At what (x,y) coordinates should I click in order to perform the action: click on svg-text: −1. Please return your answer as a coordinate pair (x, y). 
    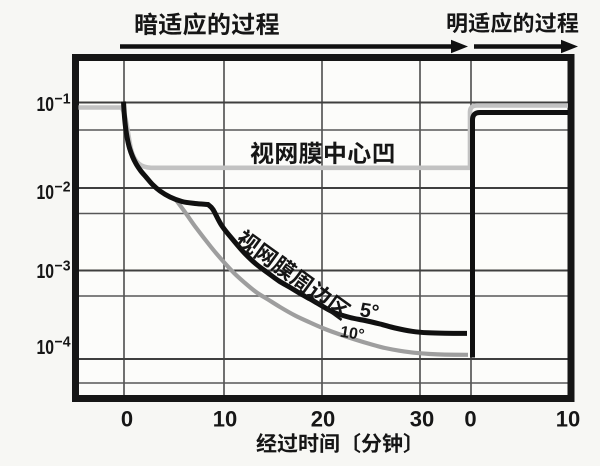
    Looking at the image, I should click on (63, 99).